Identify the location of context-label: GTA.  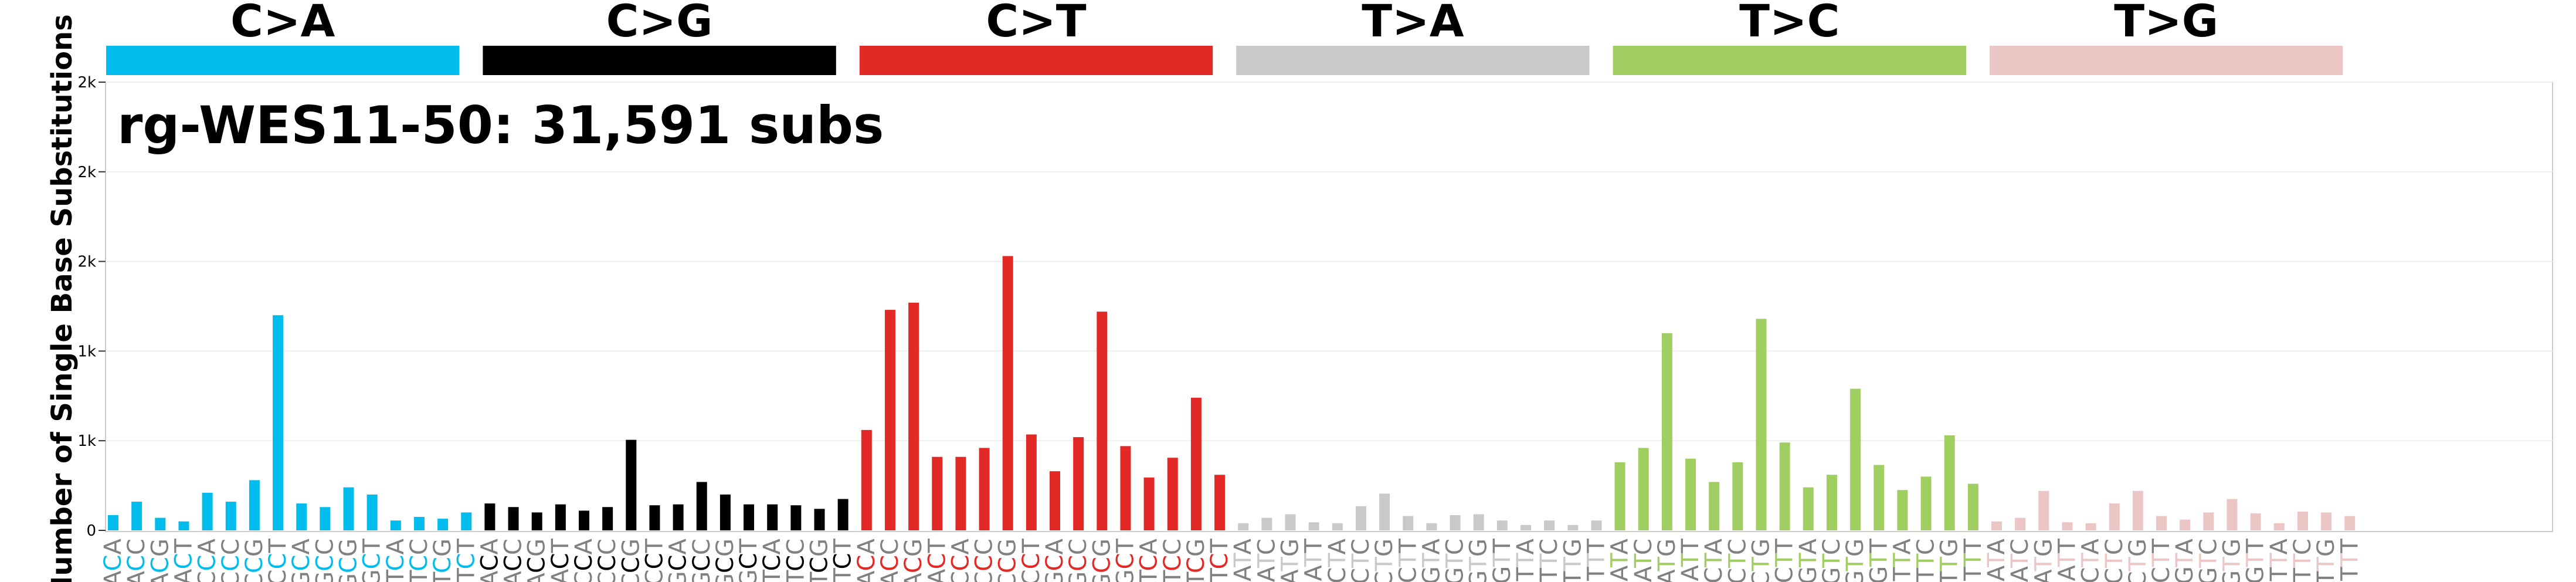
(1808, 560).